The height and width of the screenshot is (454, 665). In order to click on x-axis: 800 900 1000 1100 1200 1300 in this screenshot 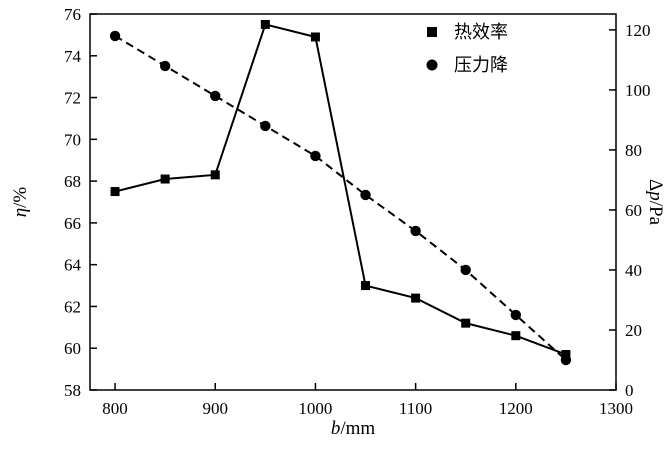, I will do `click(367, 400)`.